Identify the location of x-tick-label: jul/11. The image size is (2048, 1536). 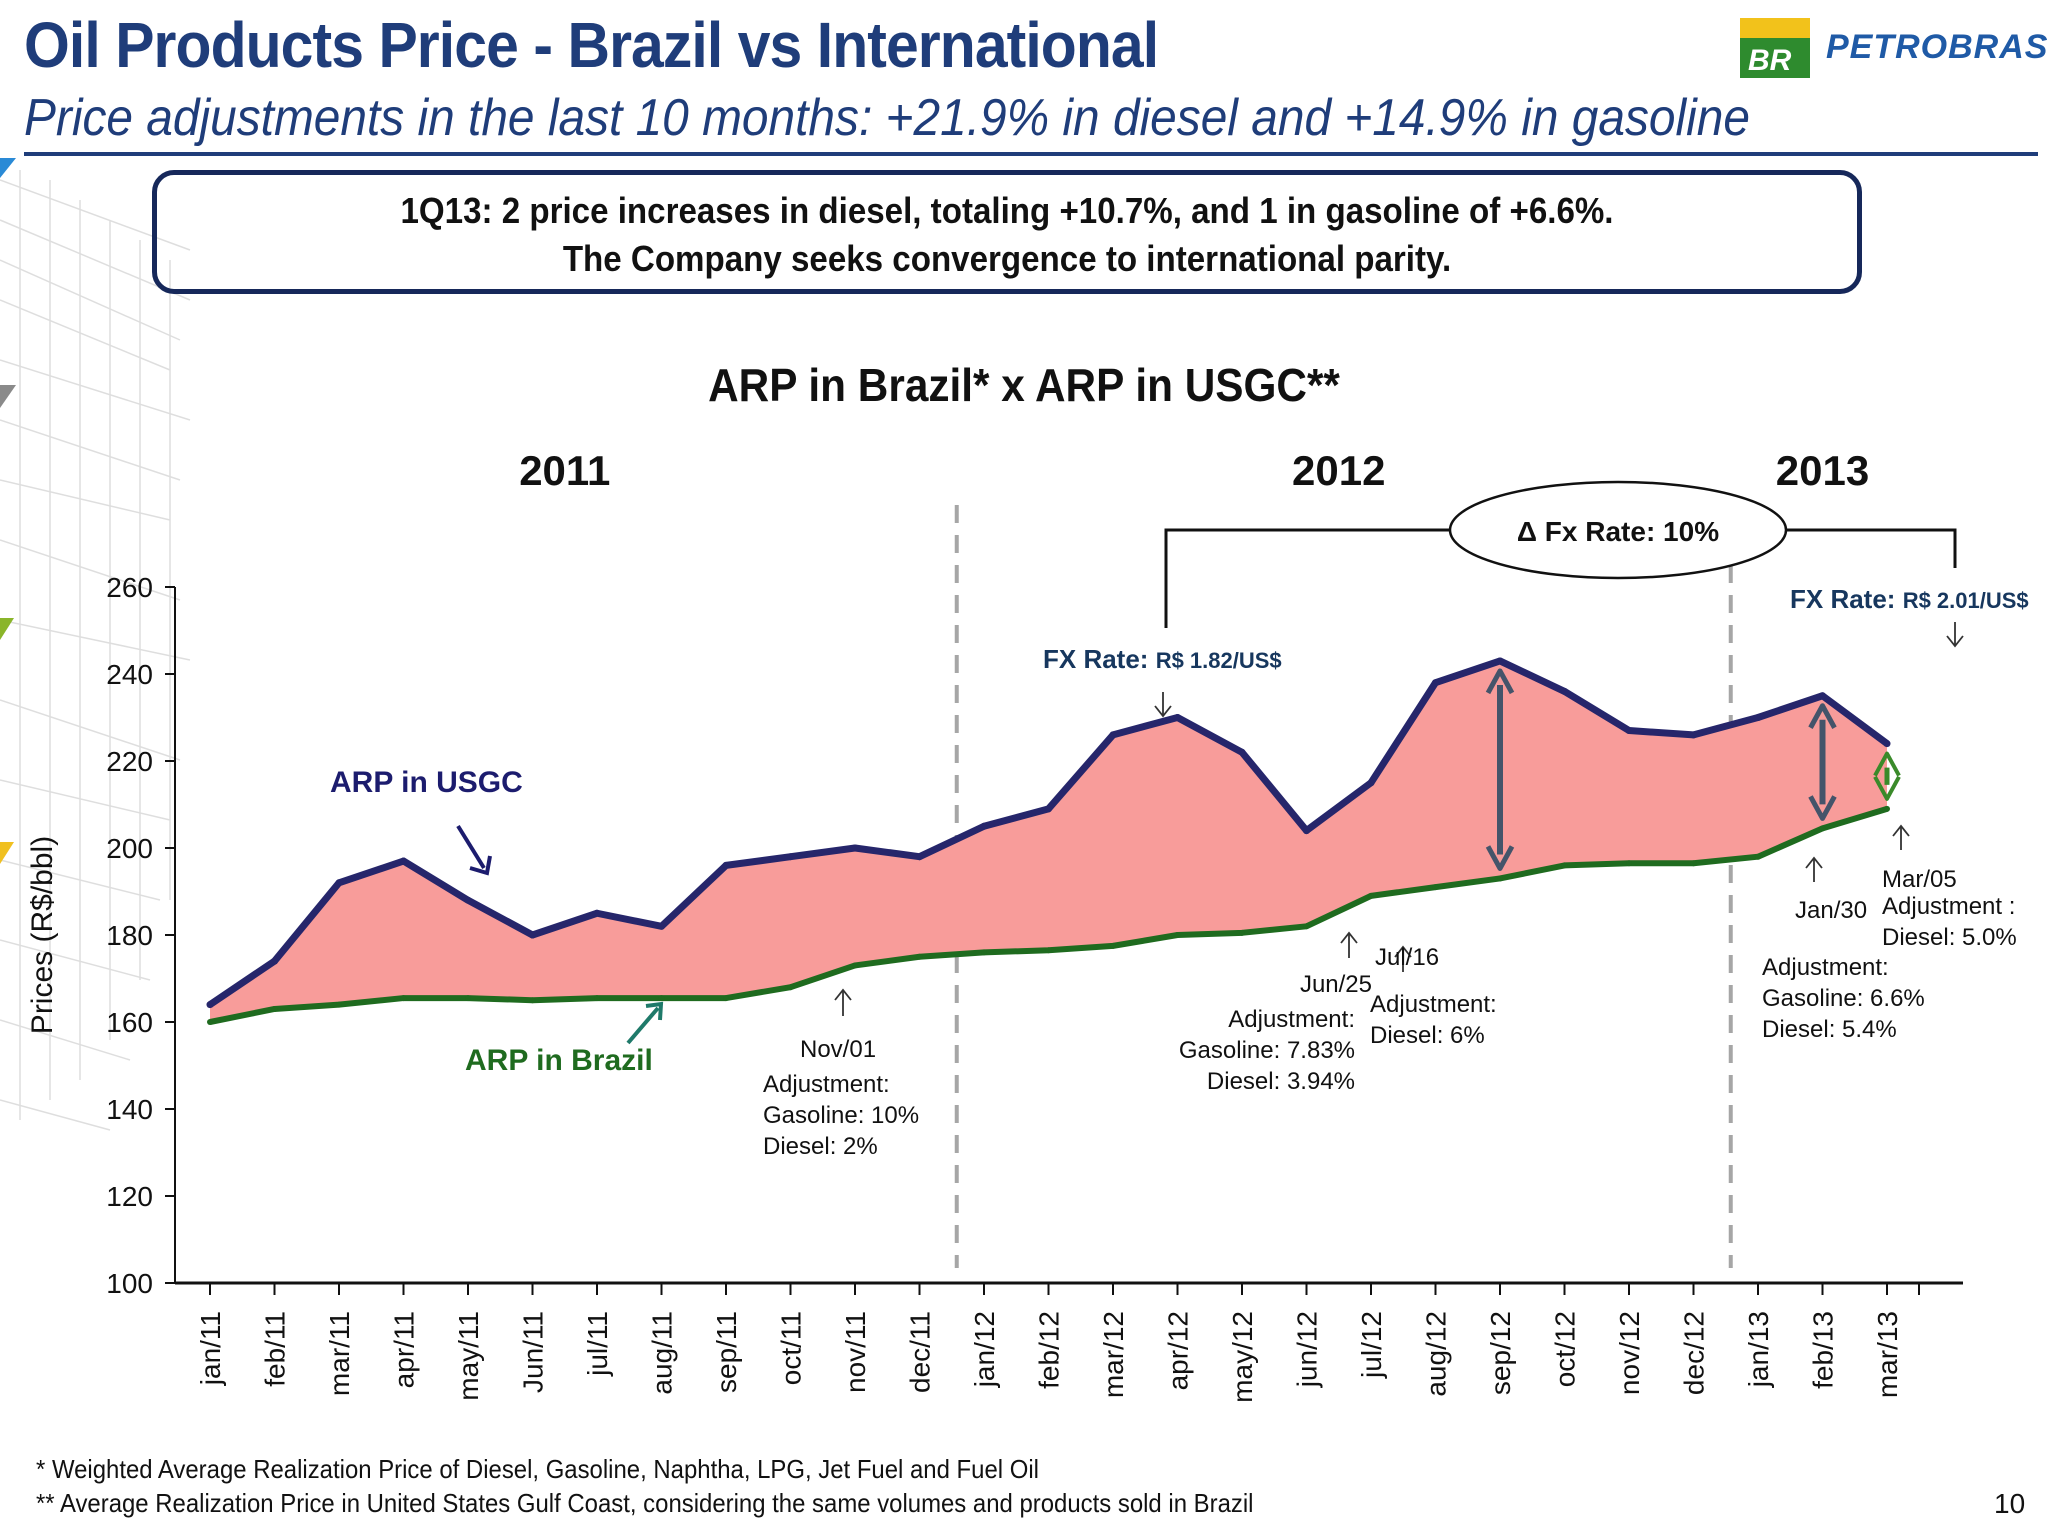
(597, 1344).